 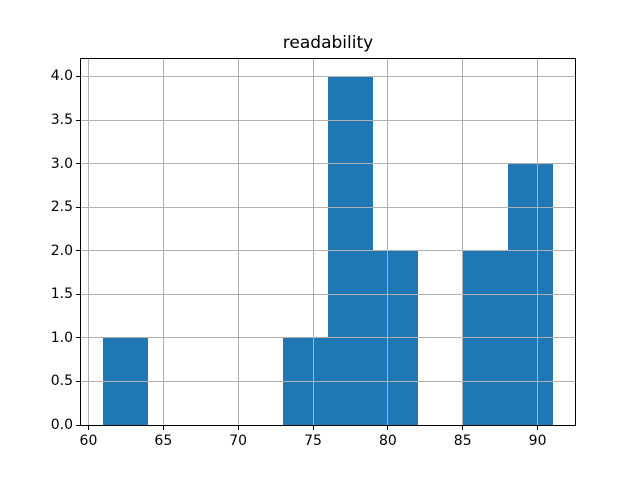 What do you see at coordinates (61, 250) in the screenshot?
I see `y-tick-label: 2.0` at bounding box center [61, 250].